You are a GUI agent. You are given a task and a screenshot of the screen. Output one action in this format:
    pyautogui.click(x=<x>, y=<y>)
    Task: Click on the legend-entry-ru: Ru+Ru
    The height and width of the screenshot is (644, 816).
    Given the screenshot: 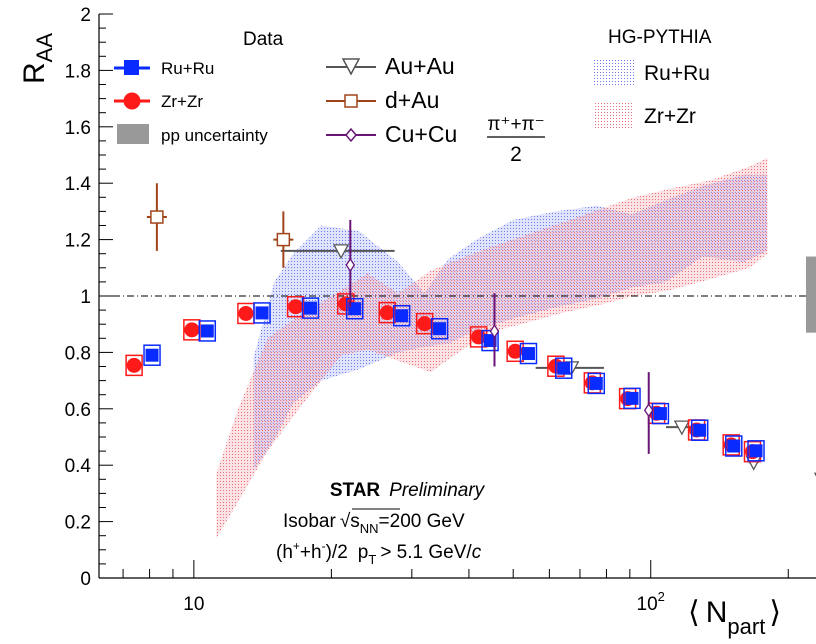 What is the action you would take?
    pyautogui.click(x=164, y=68)
    